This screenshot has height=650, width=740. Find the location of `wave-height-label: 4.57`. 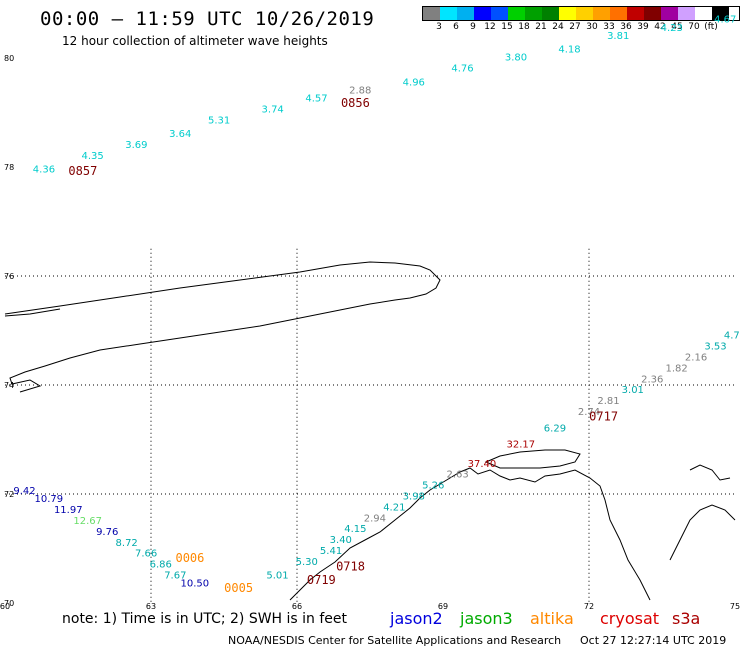

wave-height-label: 4.57 is located at coordinates (316, 99).